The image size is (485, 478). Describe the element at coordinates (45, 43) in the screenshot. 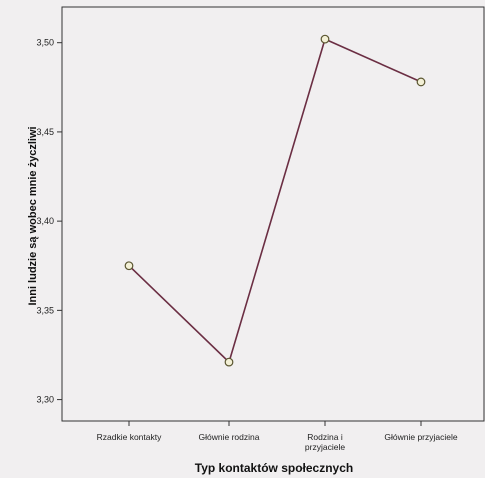

I see `y-tick-label: 3,50` at that location.